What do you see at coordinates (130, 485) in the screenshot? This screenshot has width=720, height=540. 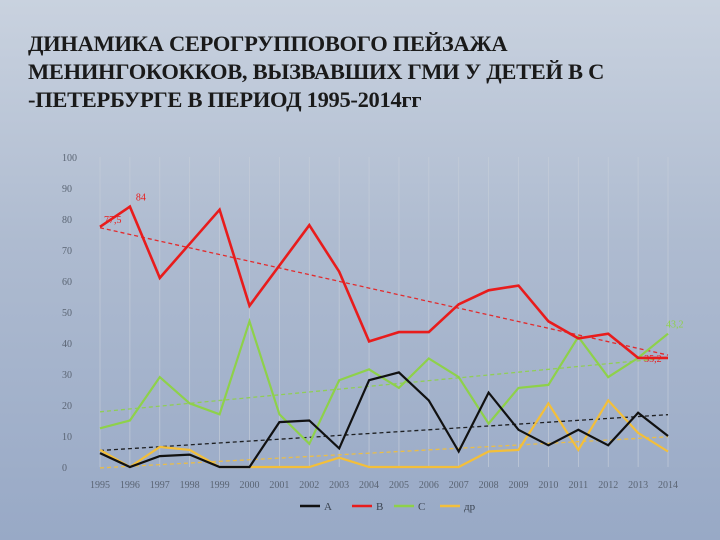 I see `x-tick-label: 1996` at bounding box center [130, 485].